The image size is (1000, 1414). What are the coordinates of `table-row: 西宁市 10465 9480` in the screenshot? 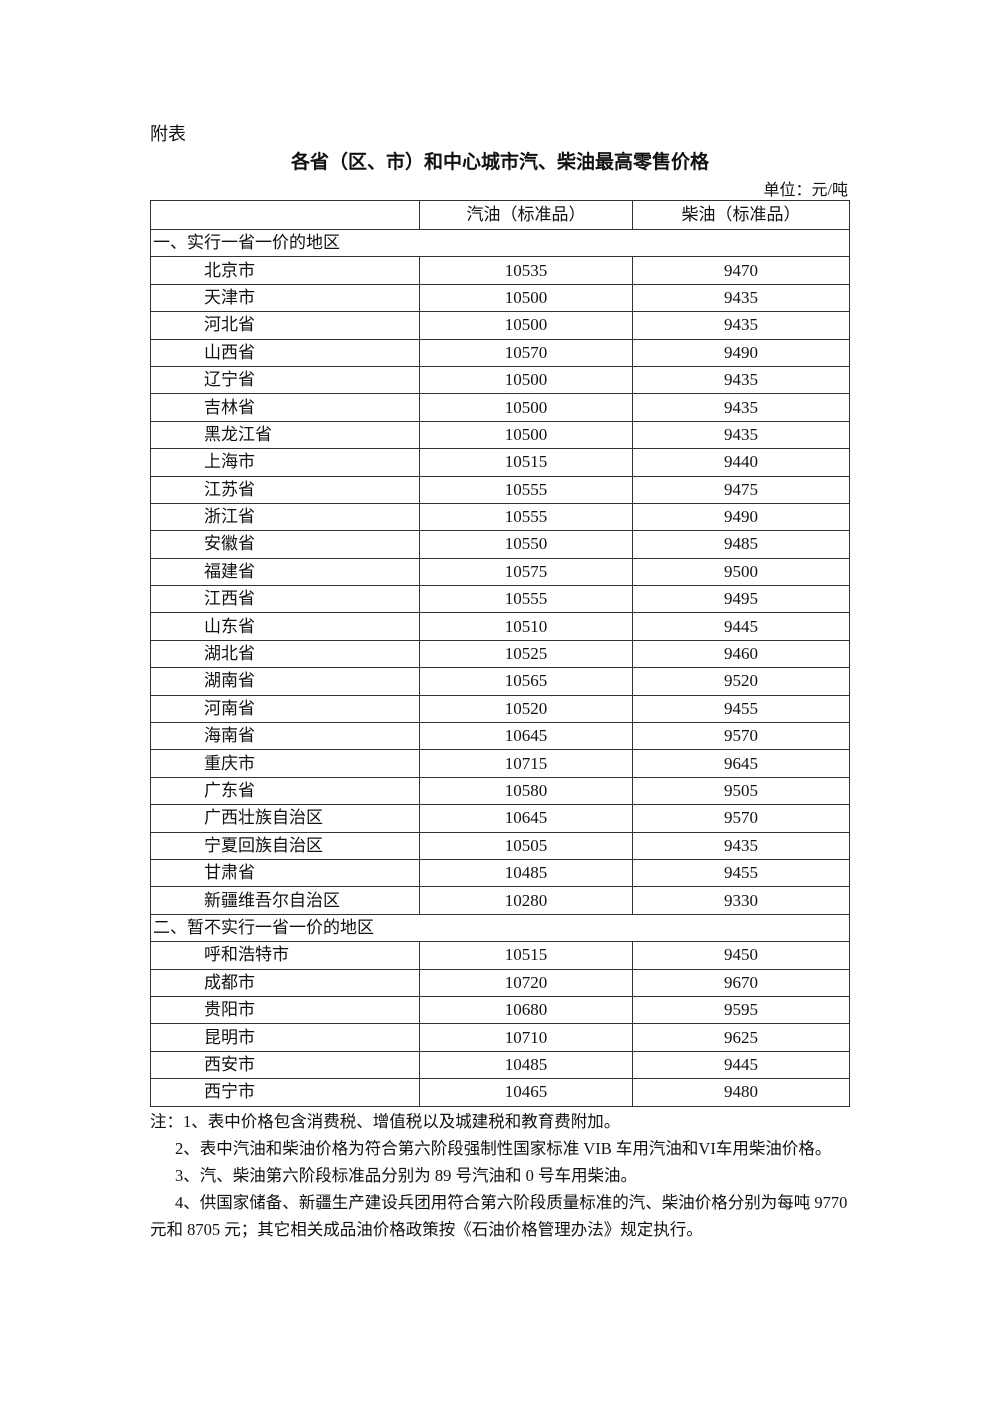 It's located at (500, 1092).